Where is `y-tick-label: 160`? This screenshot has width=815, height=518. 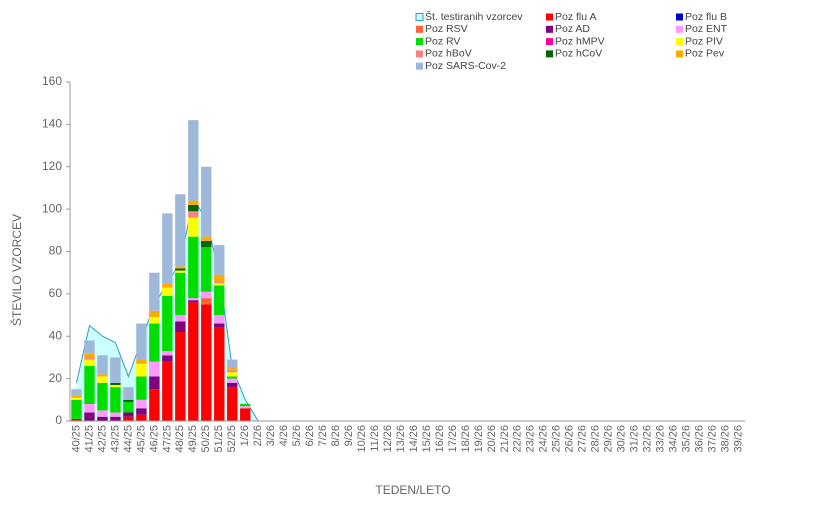 y-tick-label: 160 is located at coordinates (52, 81).